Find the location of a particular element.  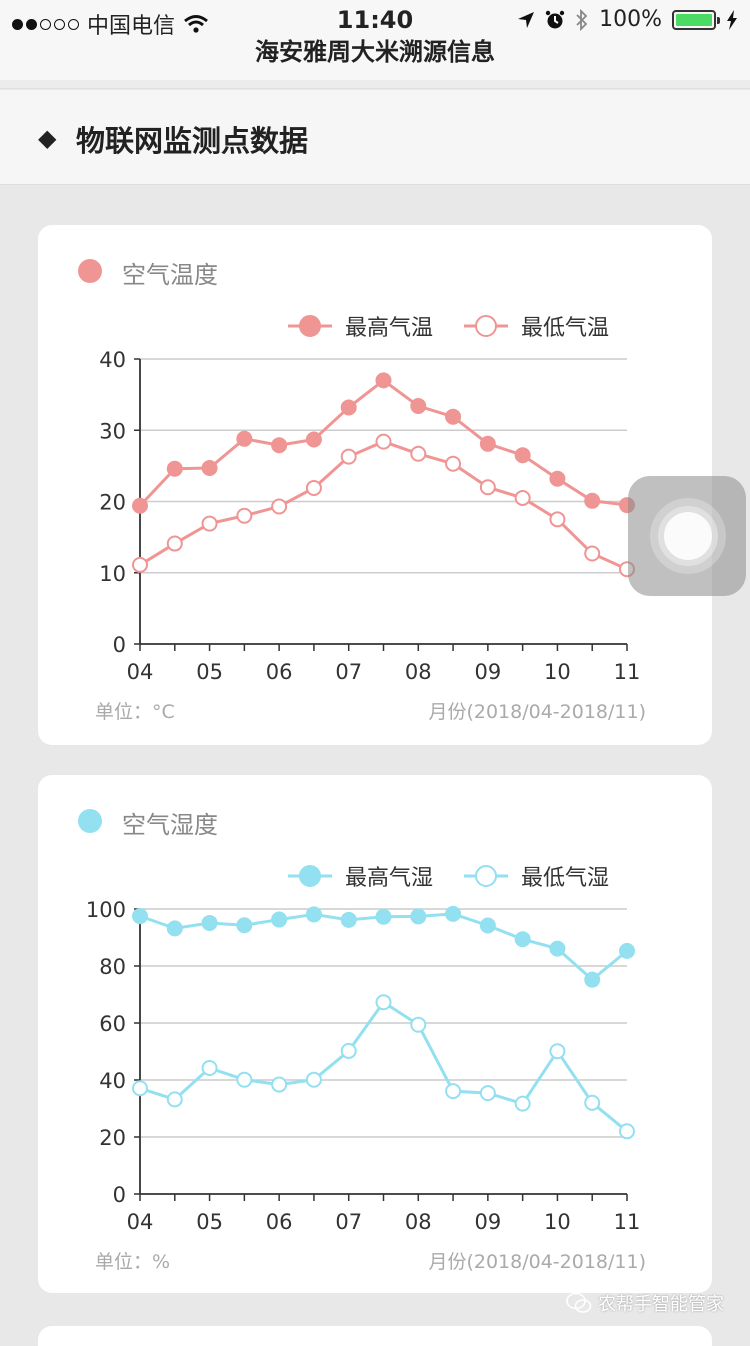

humidity-ytick-label: 40 is located at coordinates (112, 1081).